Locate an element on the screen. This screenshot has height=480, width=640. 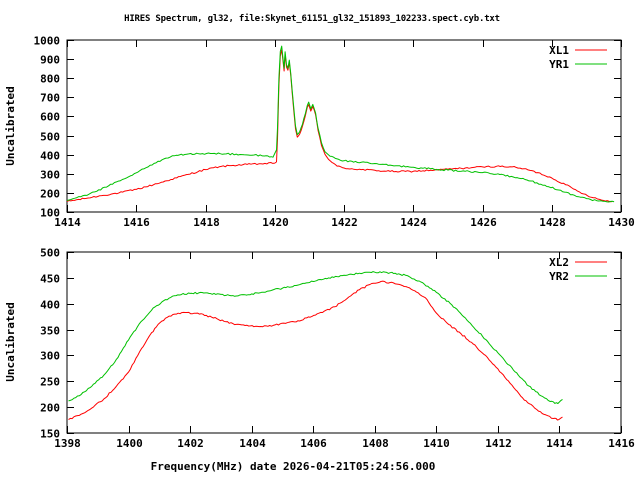
legend-label-YR1: YR1 is located at coordinates (559, 64).